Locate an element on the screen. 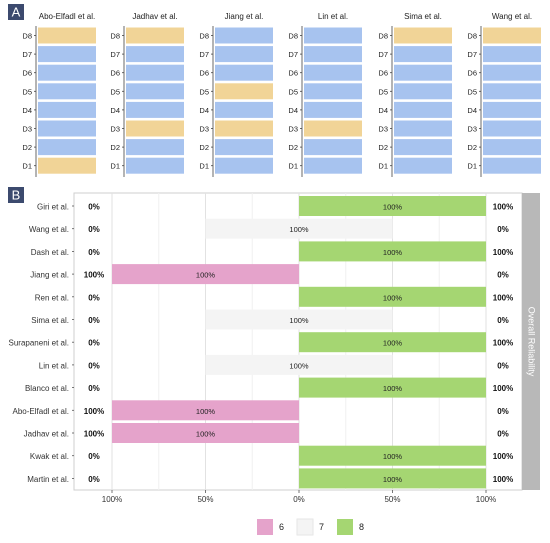 This screenshot has height=543, width=550. bar-row: Sima et al. 100% 0% 0% is located at coordinates (270, 319).